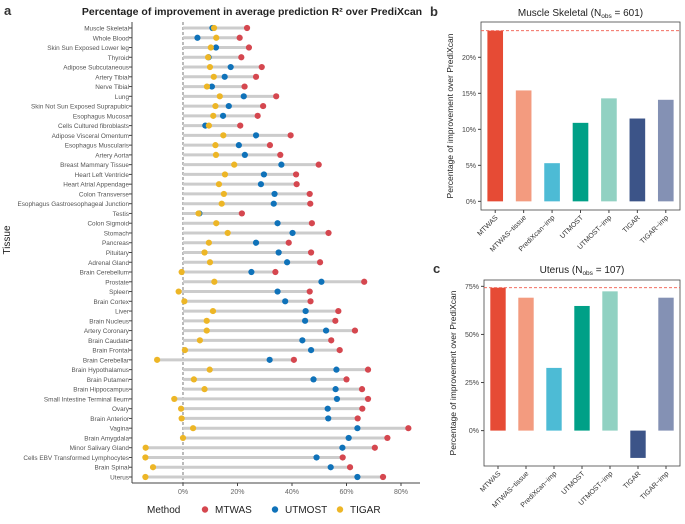 The height and width of the screenshot is (524, 685). What do you see at coordinates (94, 165) in the screenshot?
I see `tissue-label: Breast Mammary Tissue` at bounding box center [94, 165].